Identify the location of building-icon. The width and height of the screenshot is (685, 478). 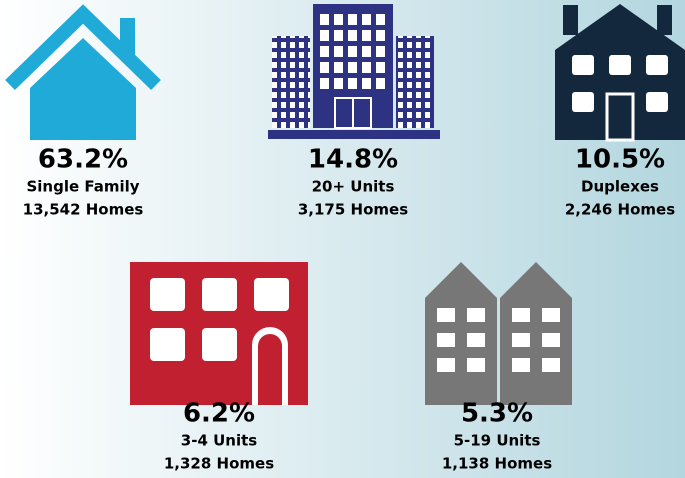
(354, 71).